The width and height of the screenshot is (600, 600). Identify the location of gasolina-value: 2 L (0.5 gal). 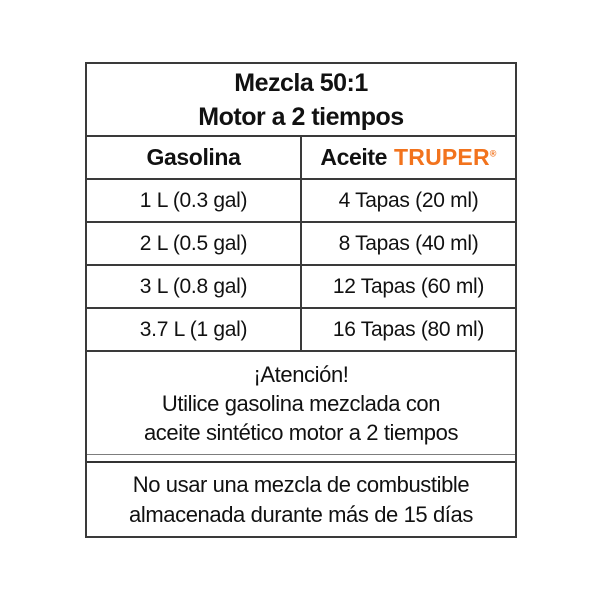
(193, 243).